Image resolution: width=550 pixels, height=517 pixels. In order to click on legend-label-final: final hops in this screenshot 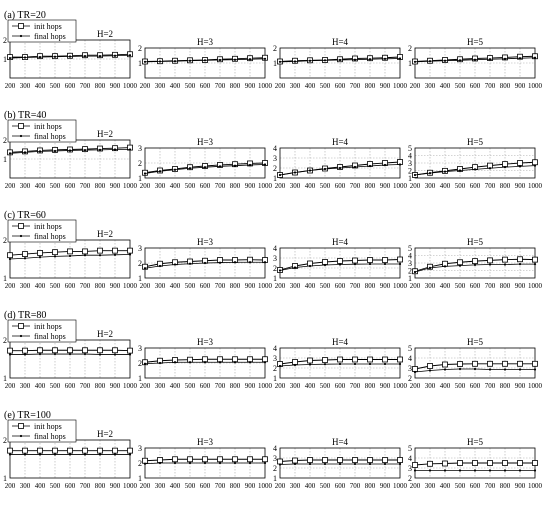, I will do `click(50, 36)`.